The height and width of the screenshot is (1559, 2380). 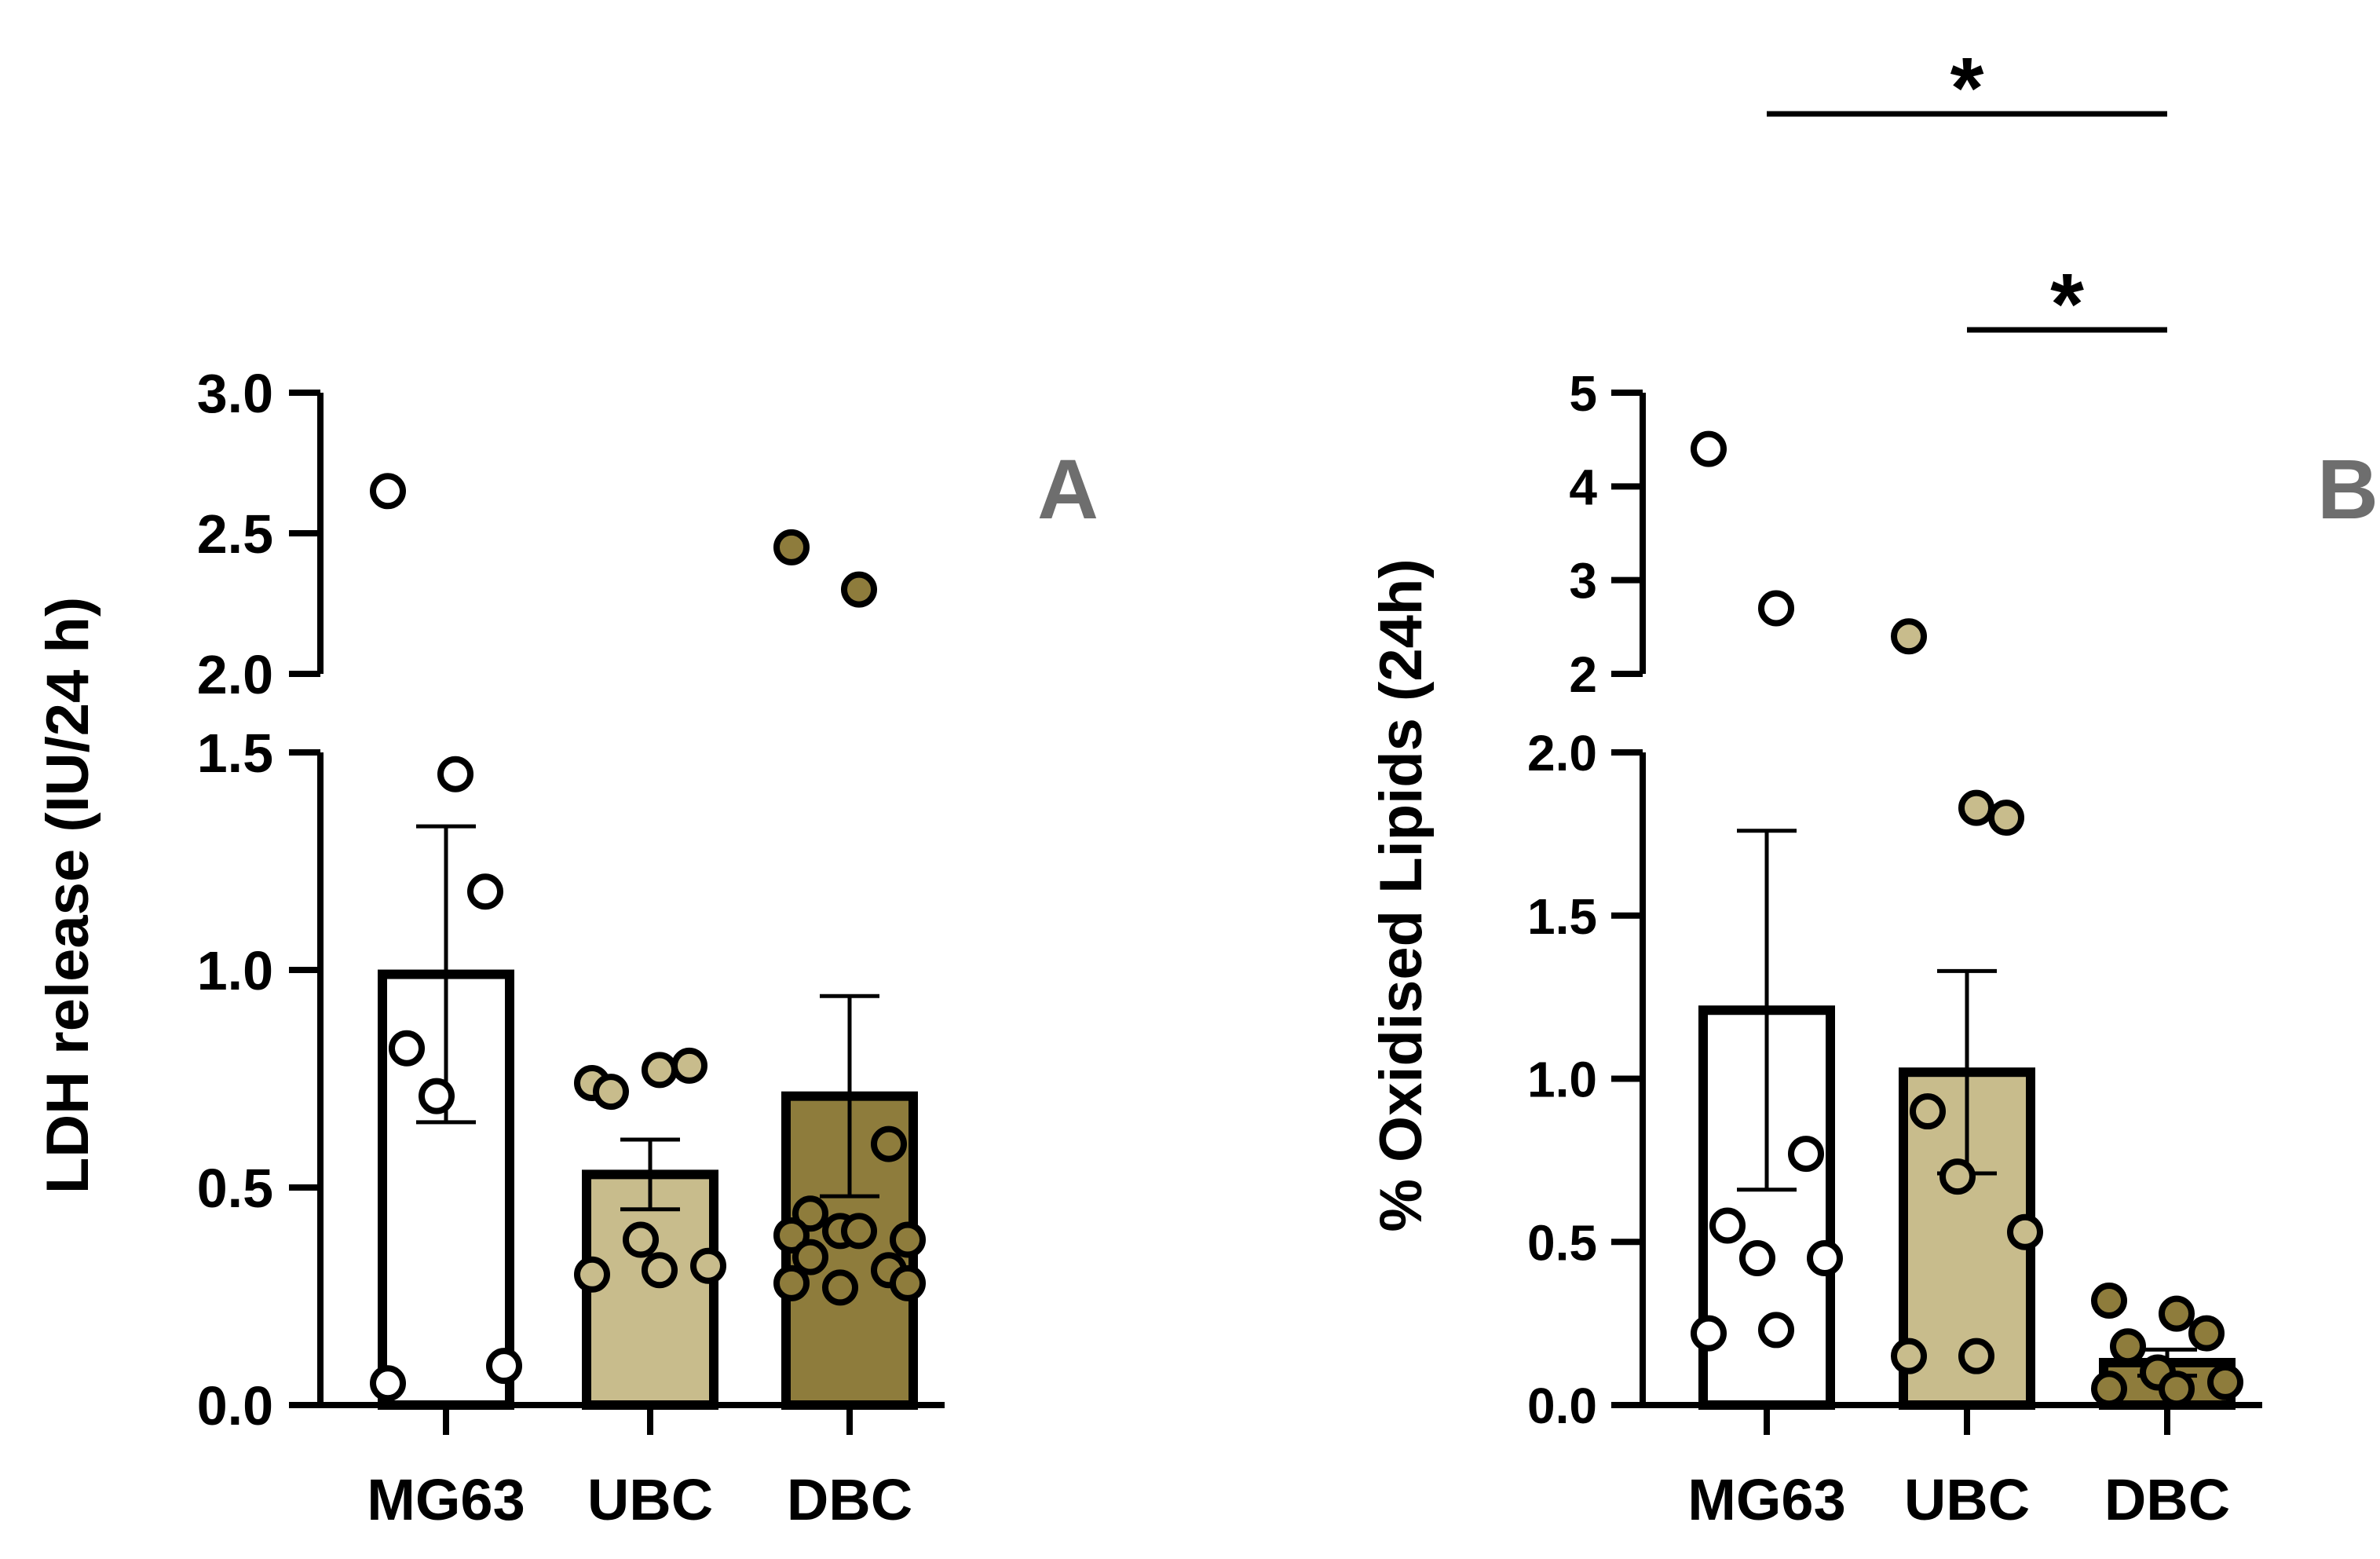 I want to click on y-tick-label-upper: 3.0, so click(x=235, y=393).